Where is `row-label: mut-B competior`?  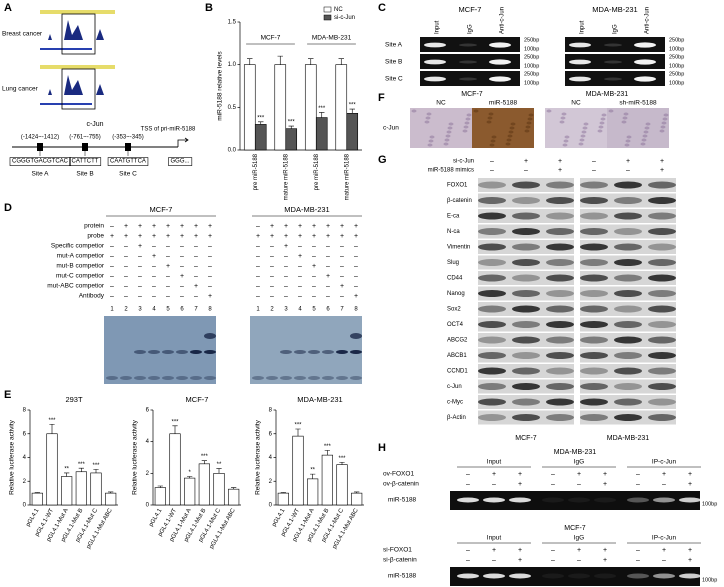
row-label: mut-B competior is located at coordinates (80, 266).